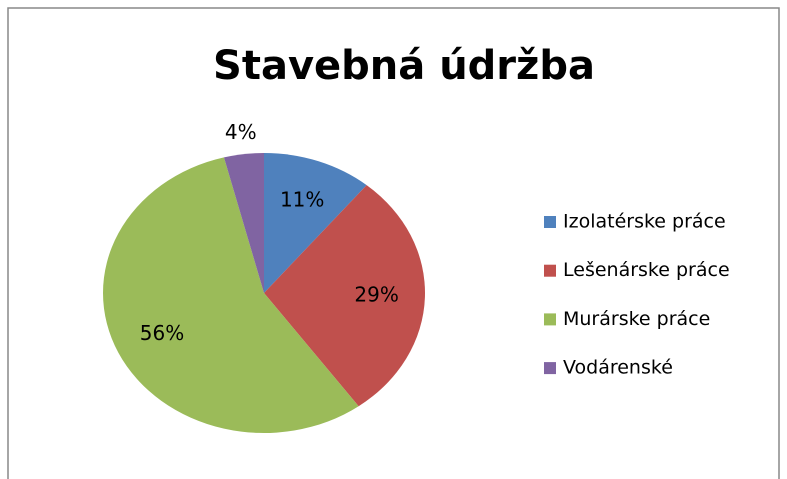 This screenshot has width=787, height=479. What do you see at coordinates (618, 368) in the screenshot?
I see `legend-label: Vodárenské` at bounding box center [618, 368].